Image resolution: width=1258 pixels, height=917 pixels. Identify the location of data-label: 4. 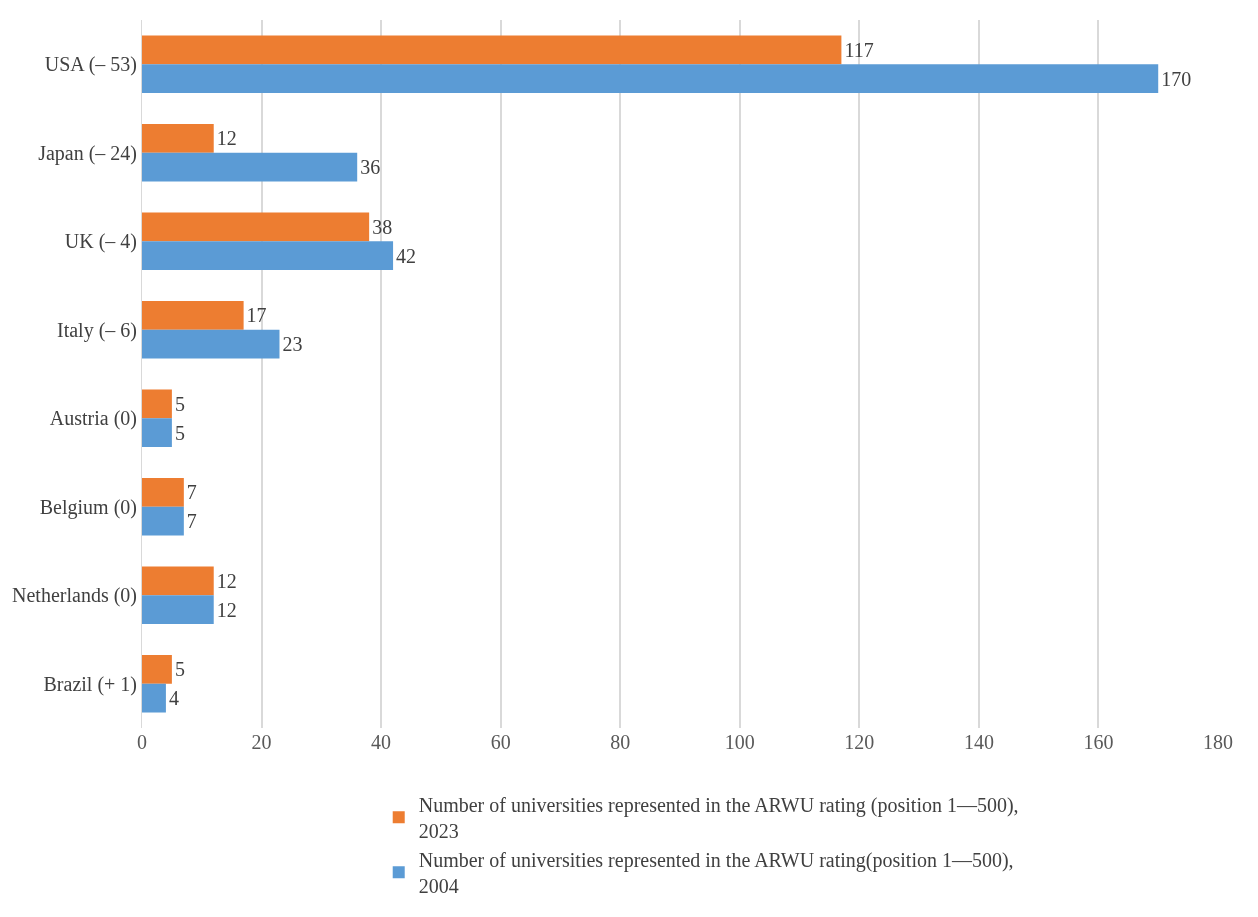
(173, 698).